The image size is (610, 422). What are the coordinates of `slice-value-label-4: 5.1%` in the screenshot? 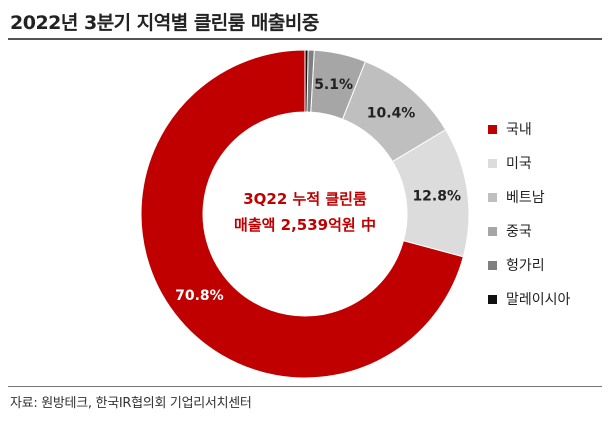 It's located at (333, 85).